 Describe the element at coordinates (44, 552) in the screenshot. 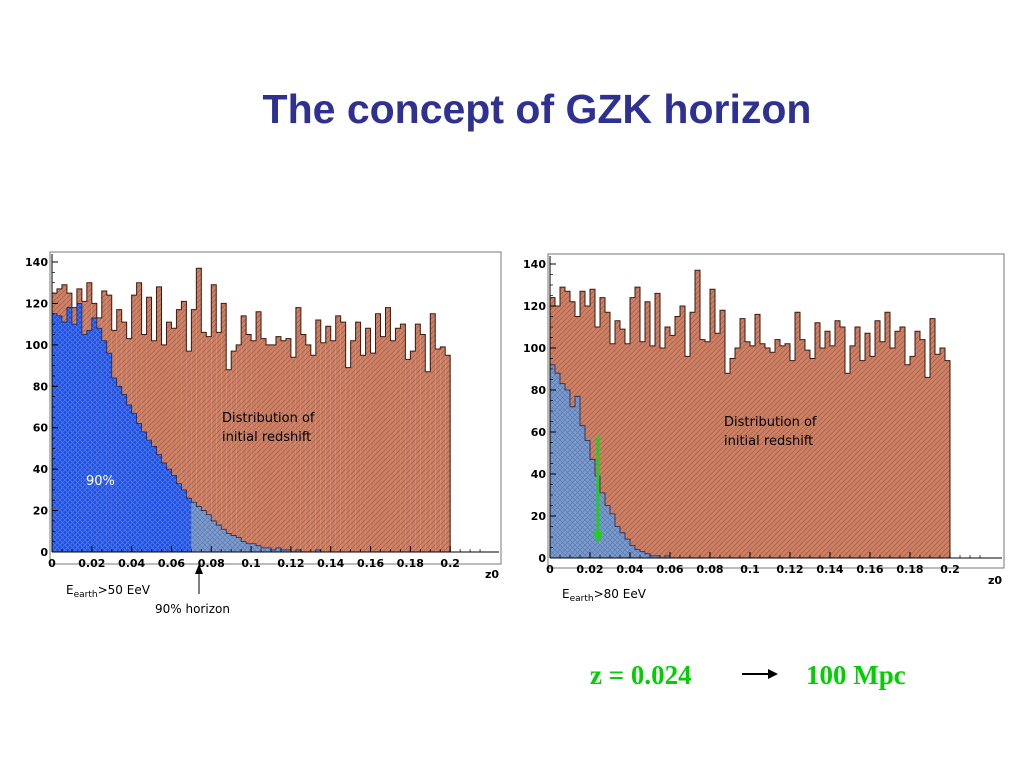

I see `y-tick-label: 0` at that location.